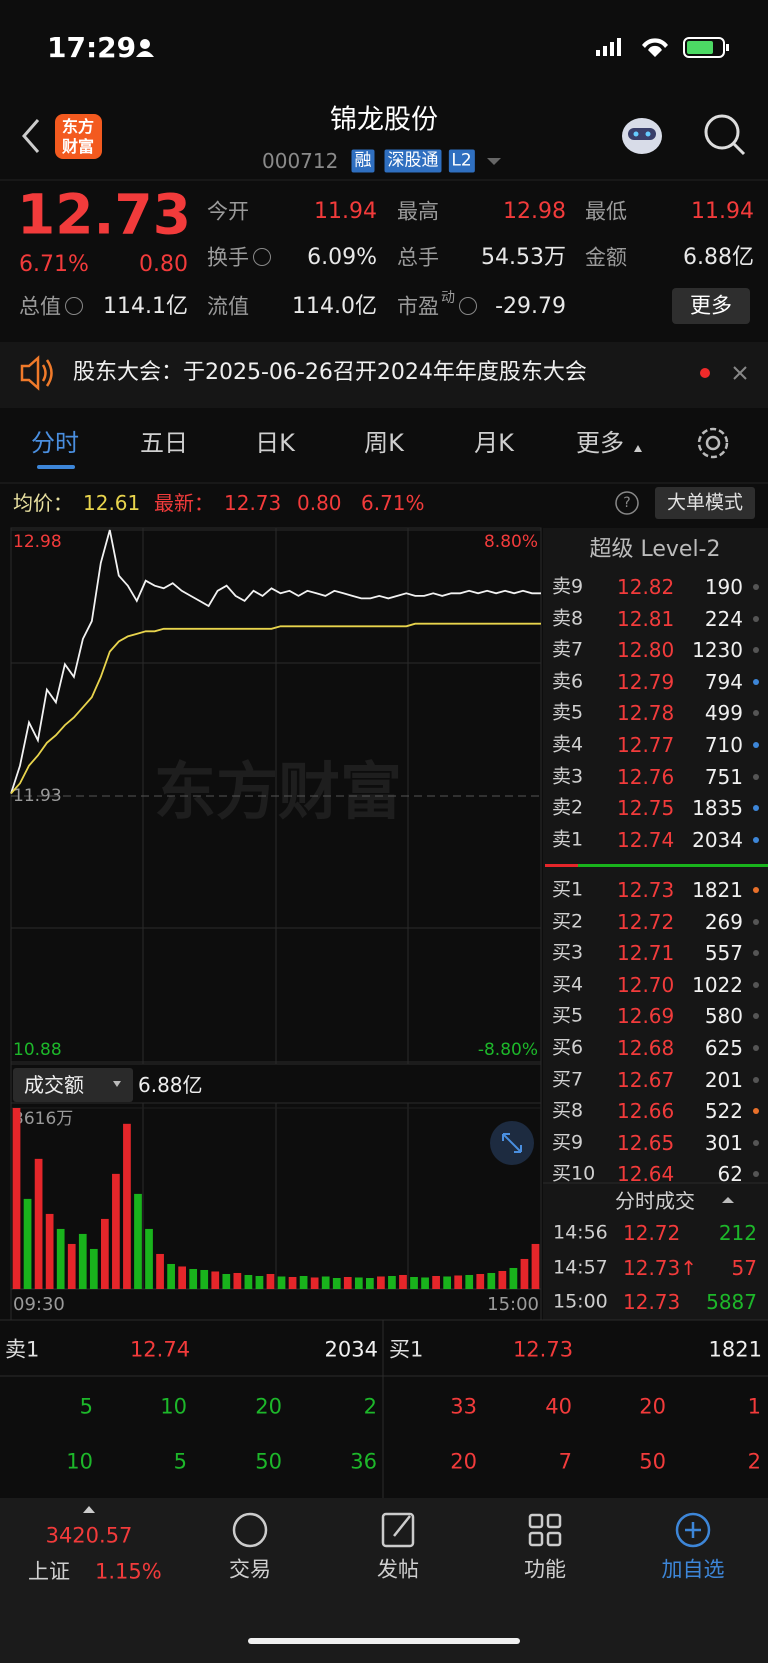 The height and width of the screenshot is (1663, 768). What do you see at coordinates (253, 503) in the screenshot?
I see `latest-value: 12.73` at bounding box center [253, 503].